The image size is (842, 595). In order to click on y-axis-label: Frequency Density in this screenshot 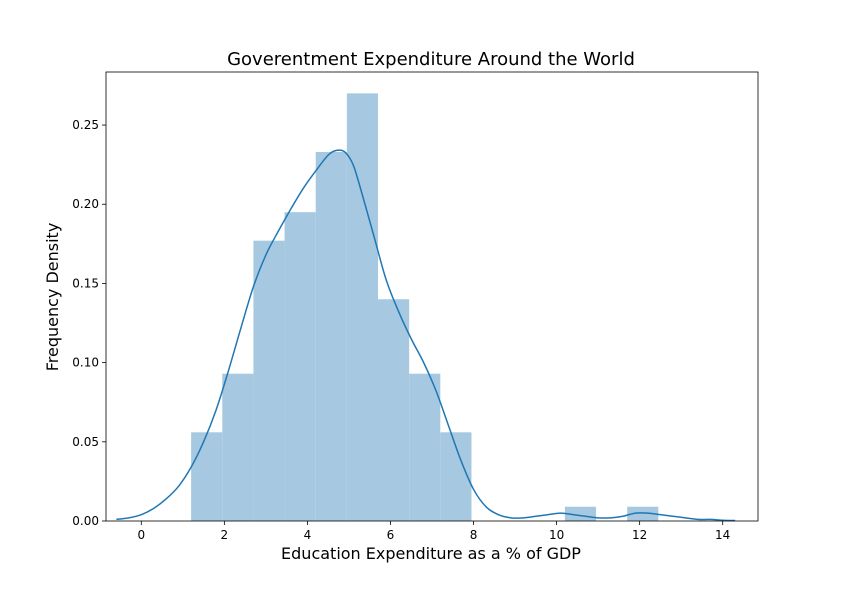, I will do `click(52, 297)`.